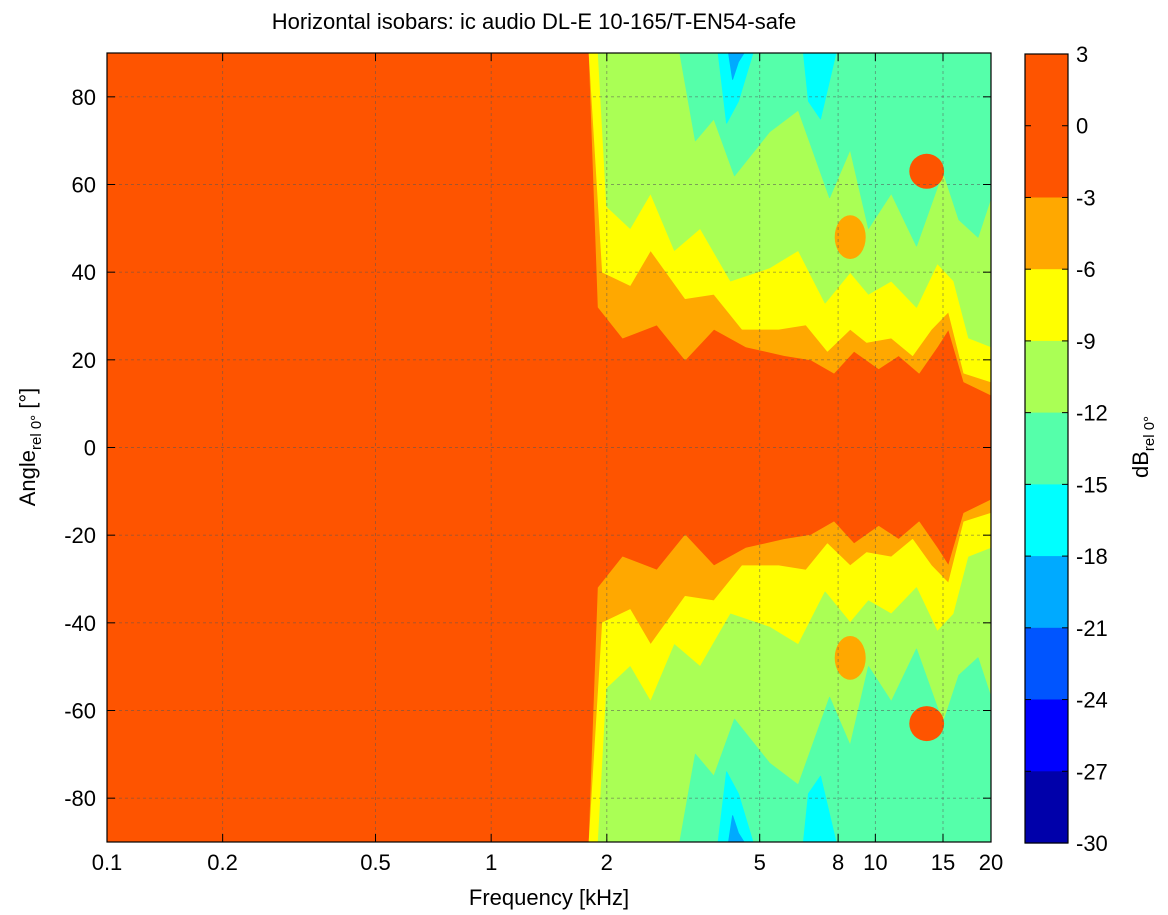 This screenshot has width=1168, height=915. What do you see at coordinates (80, 711) in the screenshot?
I see `y-tick-label: -60` at bounding box center [80, 711].